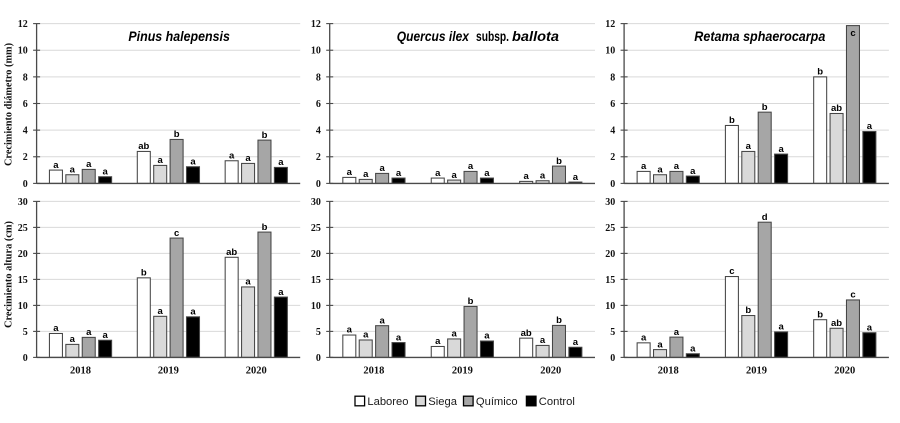 This screenshot has width=900, height=423. What do you see at coordinates (9, 104) in the screenshot?
I see `svg-text: Crecimiento diámetro (mm)` at bounding box center [9, 104].